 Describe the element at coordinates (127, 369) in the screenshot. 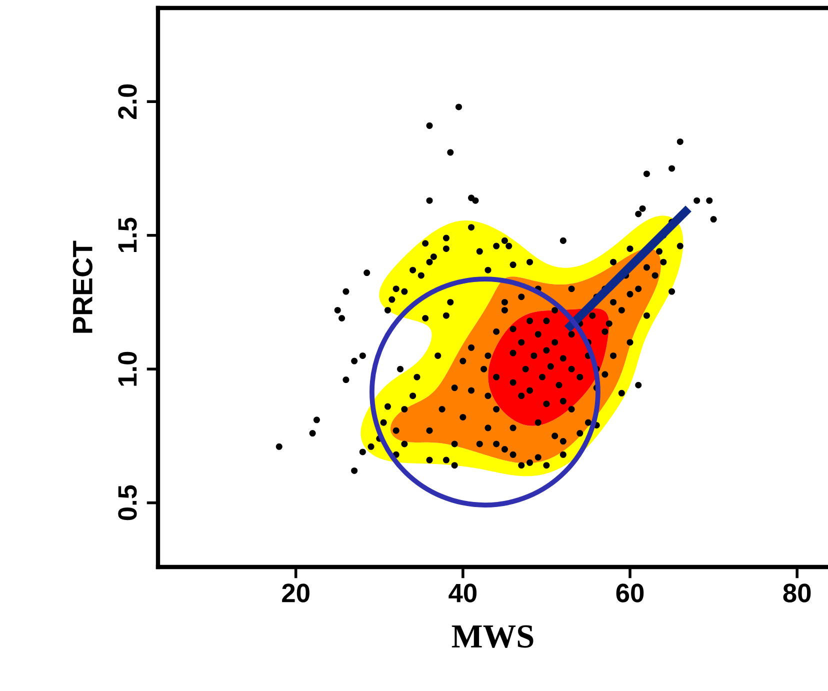

I see `y-tick-label: 1.0` at that location.